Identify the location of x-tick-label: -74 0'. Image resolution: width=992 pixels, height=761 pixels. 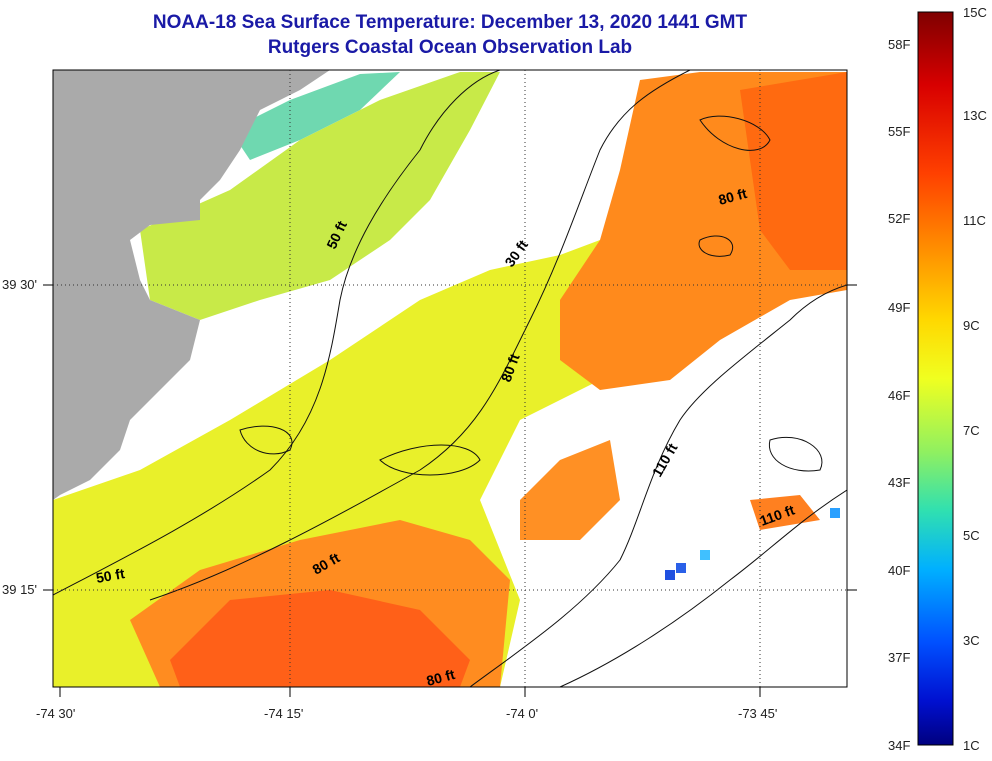
(522, 713).